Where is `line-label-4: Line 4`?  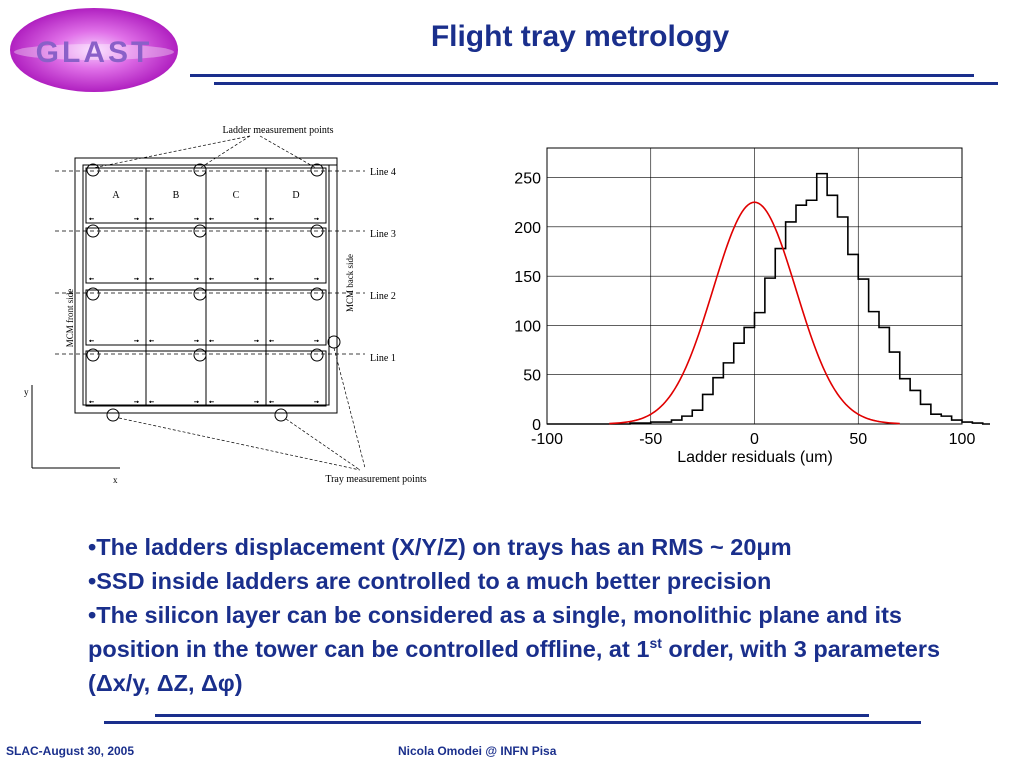
line-label-4: Line 4 is located at coordinates (383, 172).